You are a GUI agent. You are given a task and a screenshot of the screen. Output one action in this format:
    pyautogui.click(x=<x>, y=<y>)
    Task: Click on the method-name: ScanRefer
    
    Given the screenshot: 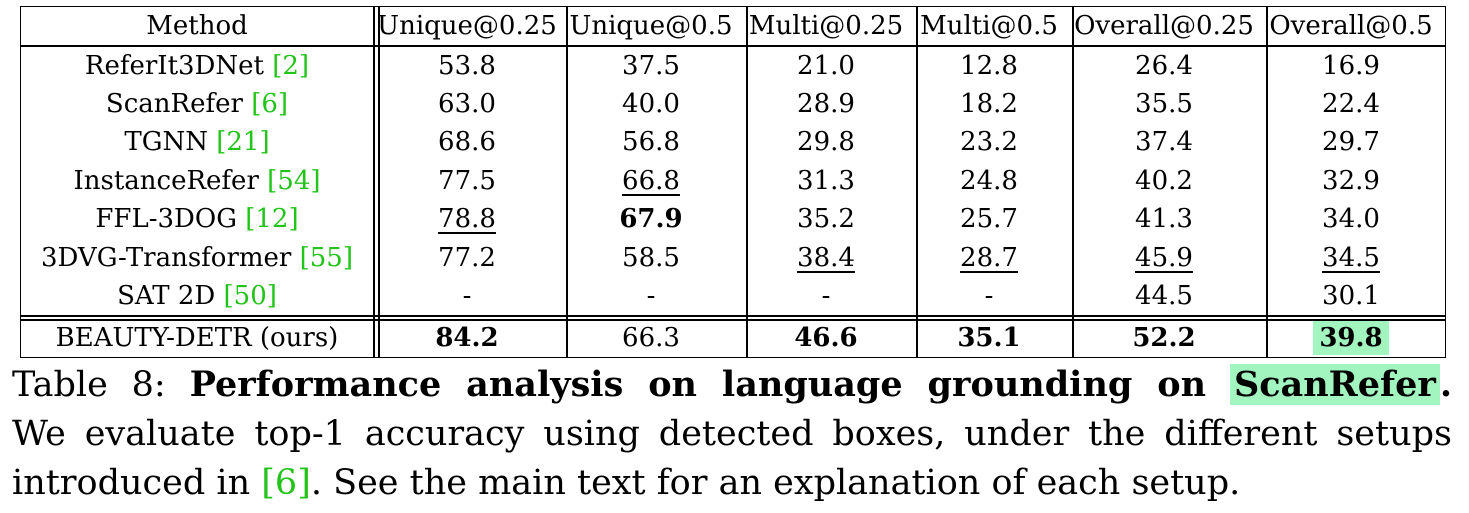 What is the action you would take?
    pyautogui.click(x=174, y=104)
    